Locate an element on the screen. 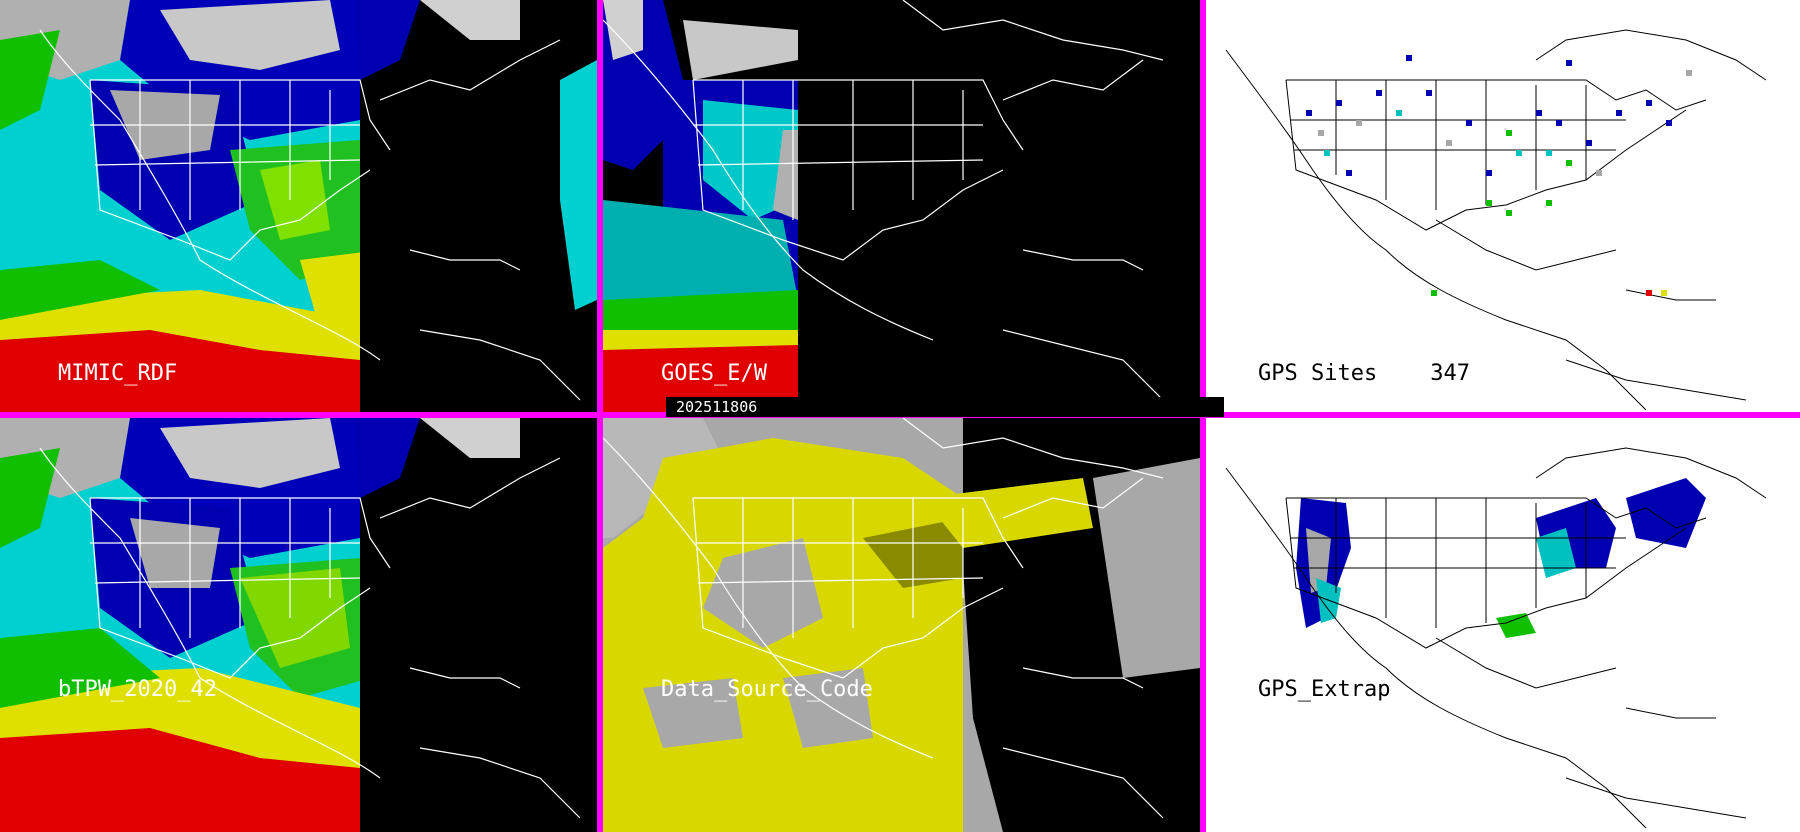 This screenshot has width=1800, height=832. timestamp-bar: 202511806 is located at coordinates (945, 407).